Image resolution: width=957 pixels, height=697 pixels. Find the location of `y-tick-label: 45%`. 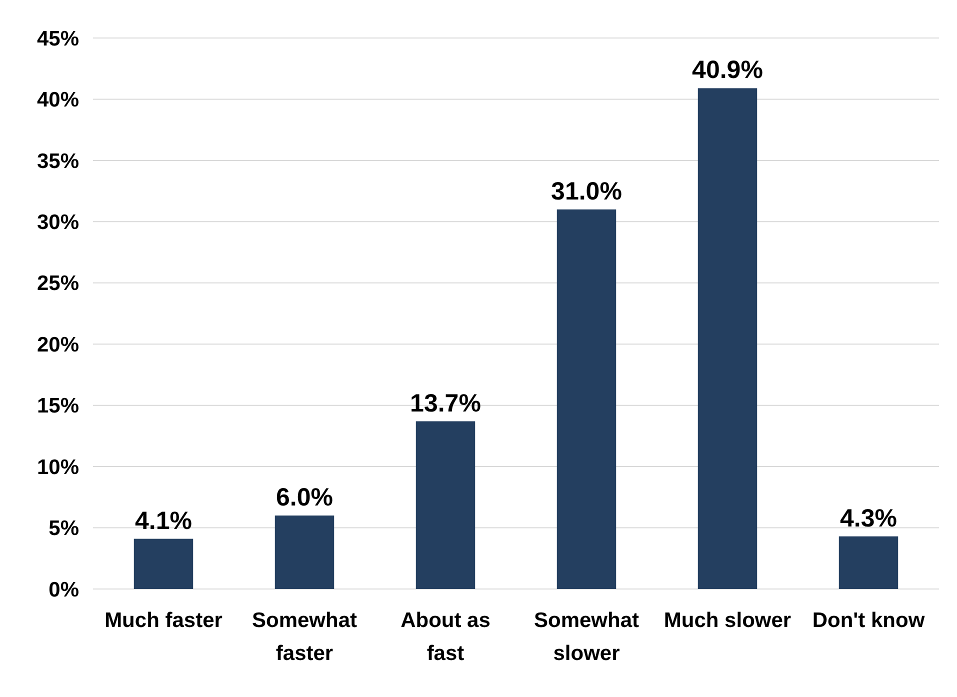

y-tick-label: 45% is located at coordinates (58, 38).